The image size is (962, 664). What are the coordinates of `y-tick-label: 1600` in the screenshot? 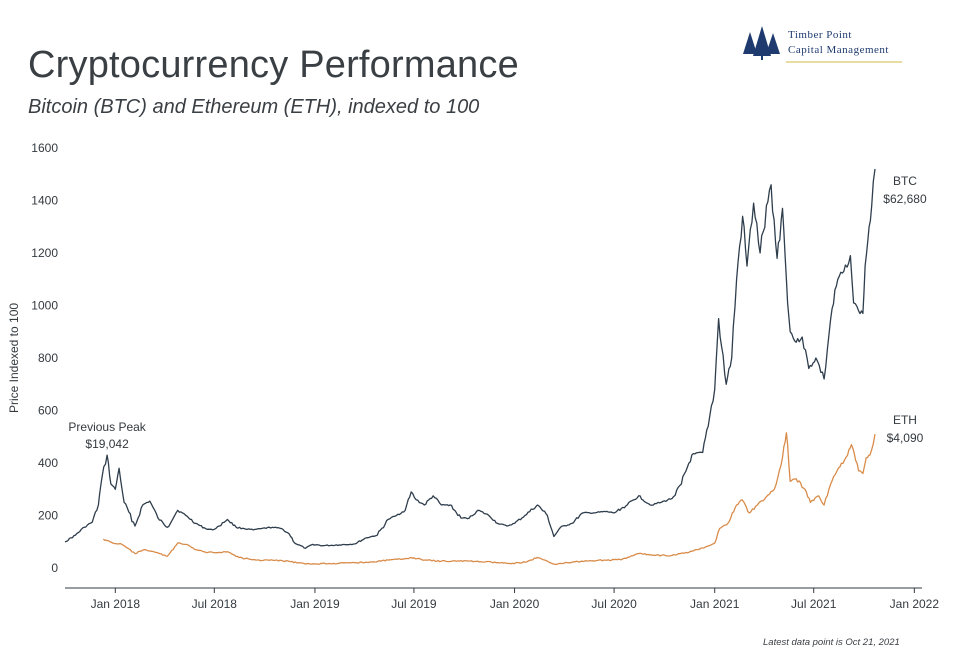 It's located at (44, 148).